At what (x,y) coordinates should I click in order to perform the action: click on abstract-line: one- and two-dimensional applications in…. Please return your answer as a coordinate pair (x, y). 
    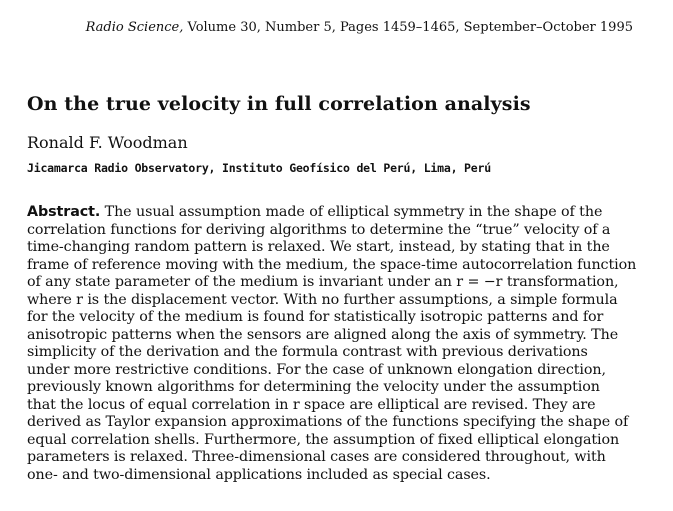
    Looking at the image, I should click on (259, 474).